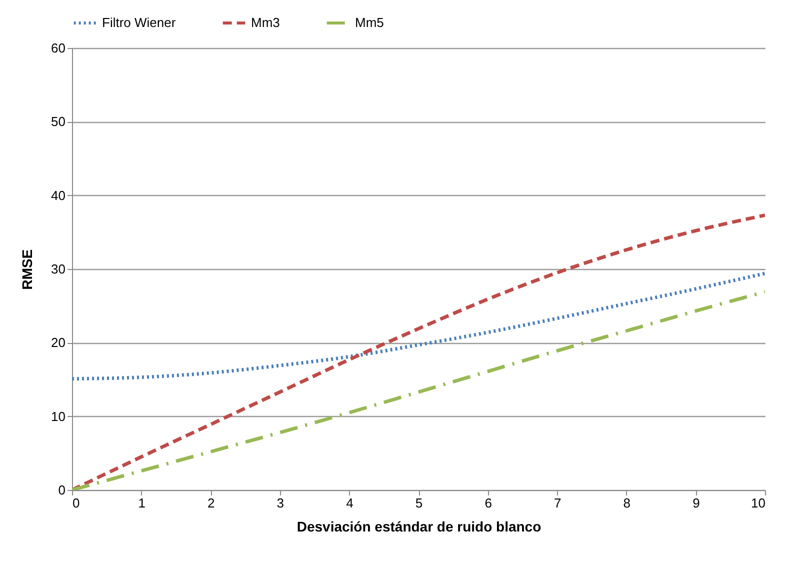 The width and height of the screenshot is (798, 588). What do you see at coordinates (58, 342) in the screenshot?
I see `y-tick-label: 20` at bounding box center [58, 342].